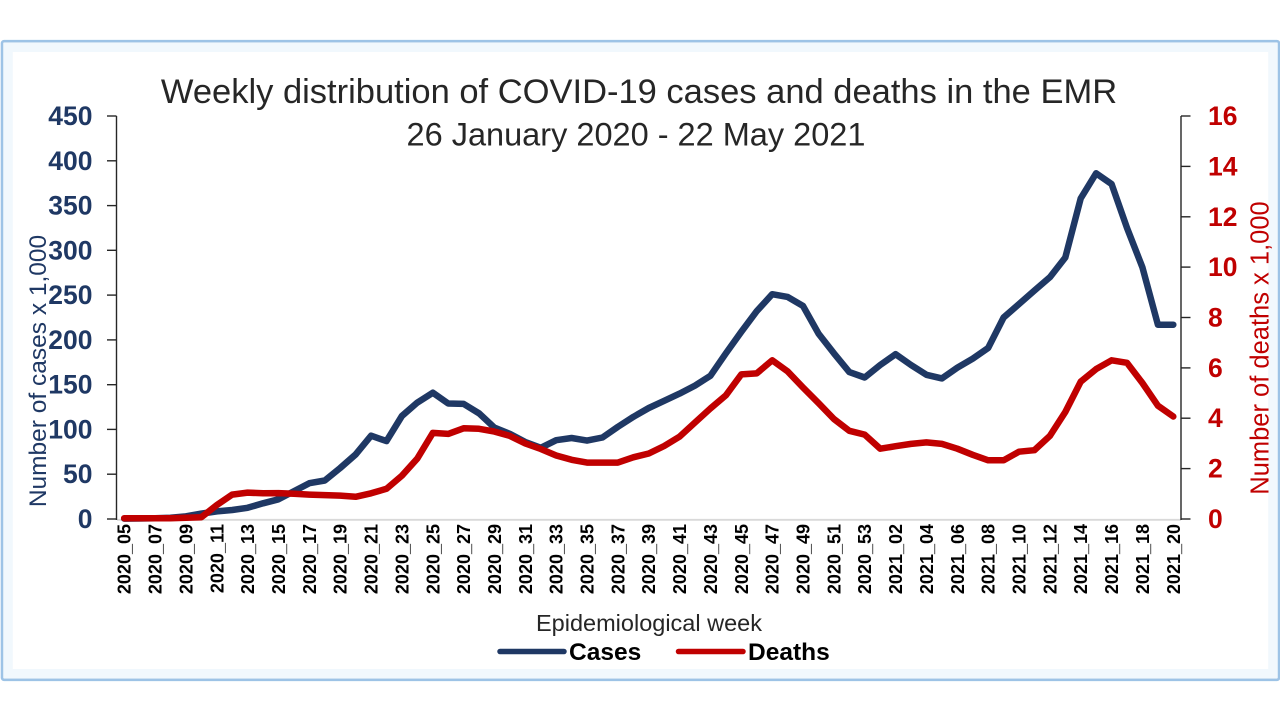  I want to click on svg-text: 2020_31, so click(526, 559).